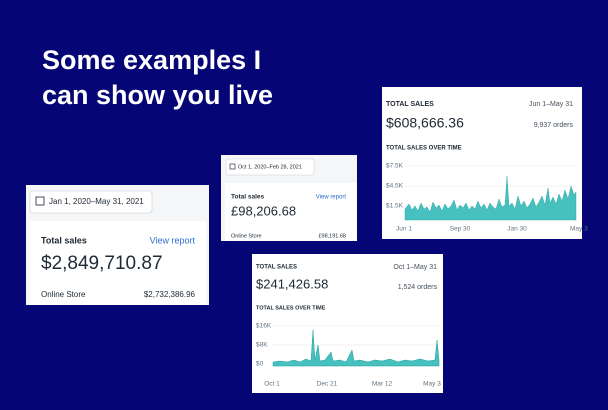 The image size is (608, 410). Describe the element at coordinates (382, 384) in the screenshot. I see `x-label: Mar 12` at that location.